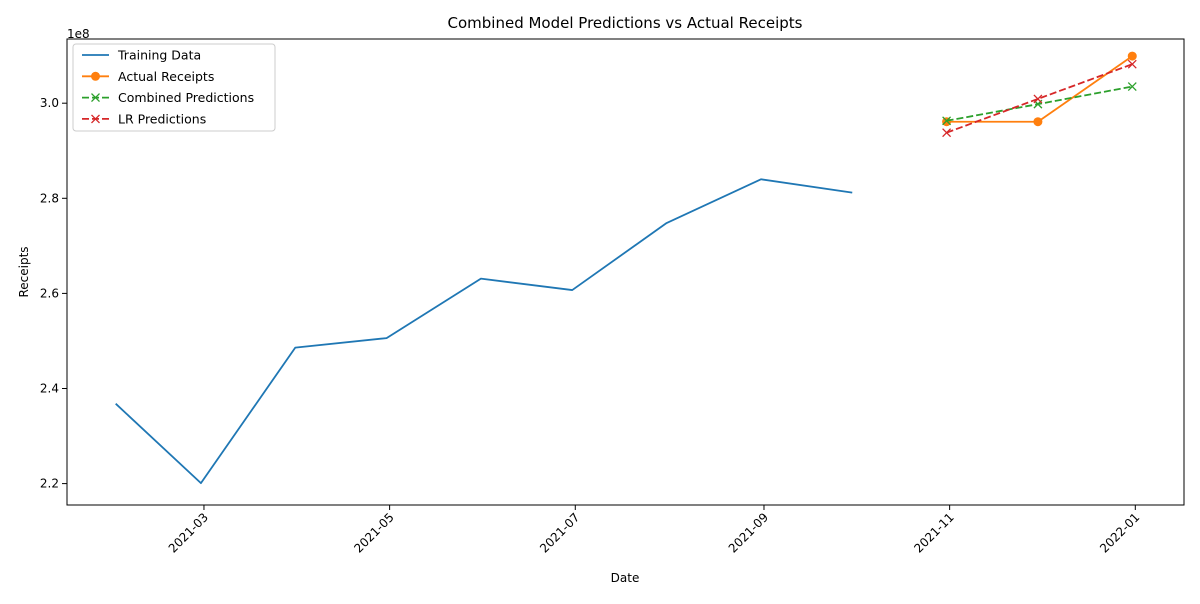  What do you see at coordinates (186, 97) in the screenshot?
I see `legend-label: Combined Predictions` at bounding box center [186, 97].